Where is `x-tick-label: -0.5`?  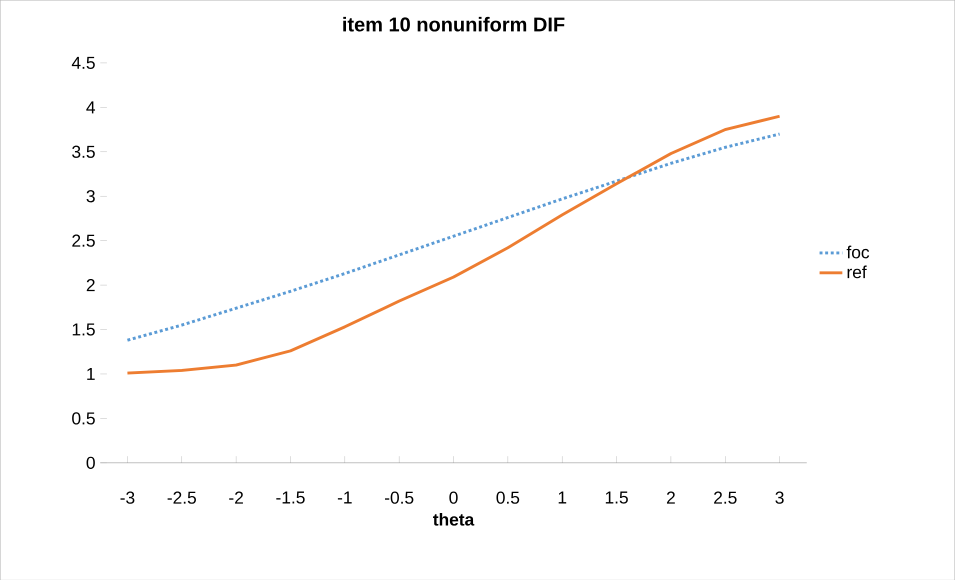
x-tick-label: -0.5 is located at coordinates (399, 497).